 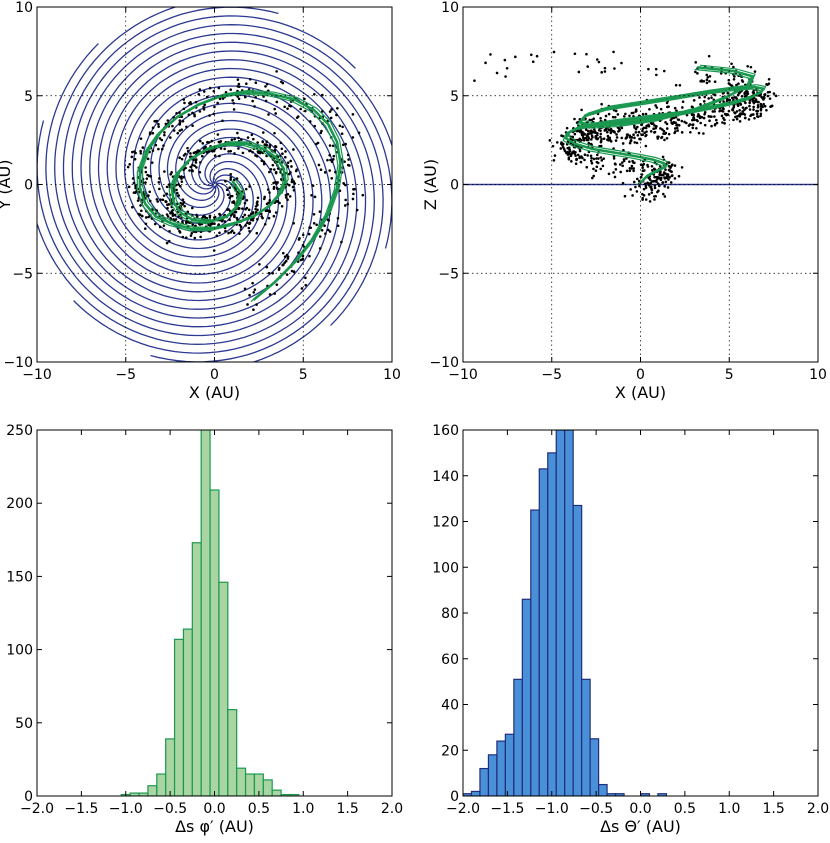 I want to click on model-stream-line, so click(x=662, y=127).